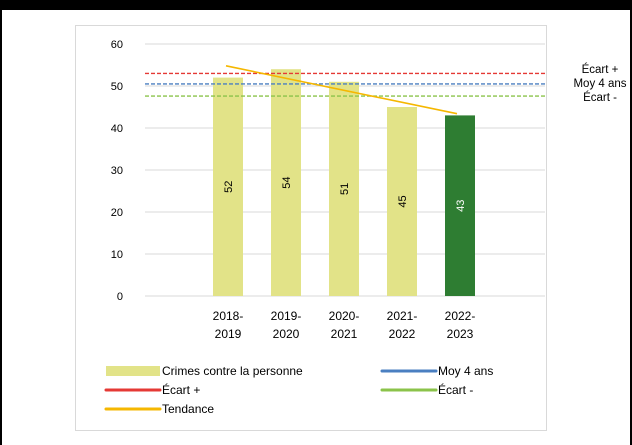  What do you see at coordinates (455, 389) in the screenshot?
I see `legend-label: Écart -` at bounding box center [455, 389].